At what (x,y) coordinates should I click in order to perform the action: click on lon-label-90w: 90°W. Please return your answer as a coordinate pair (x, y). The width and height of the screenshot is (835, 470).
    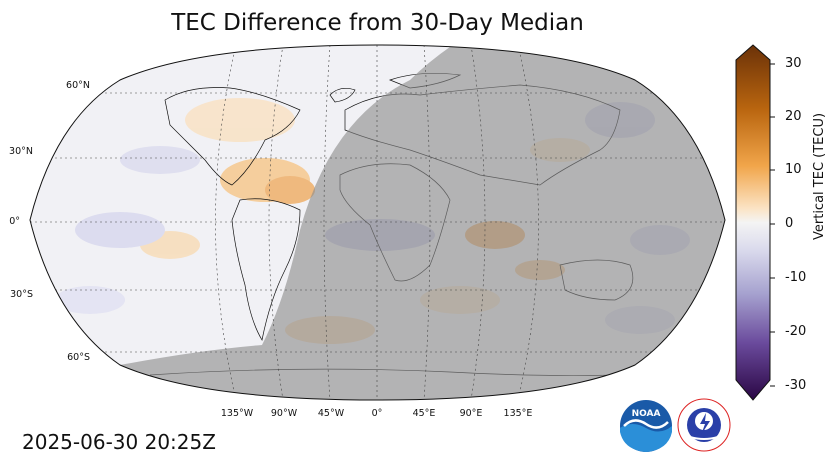
    Looking at the image, I should click on (284, 413).